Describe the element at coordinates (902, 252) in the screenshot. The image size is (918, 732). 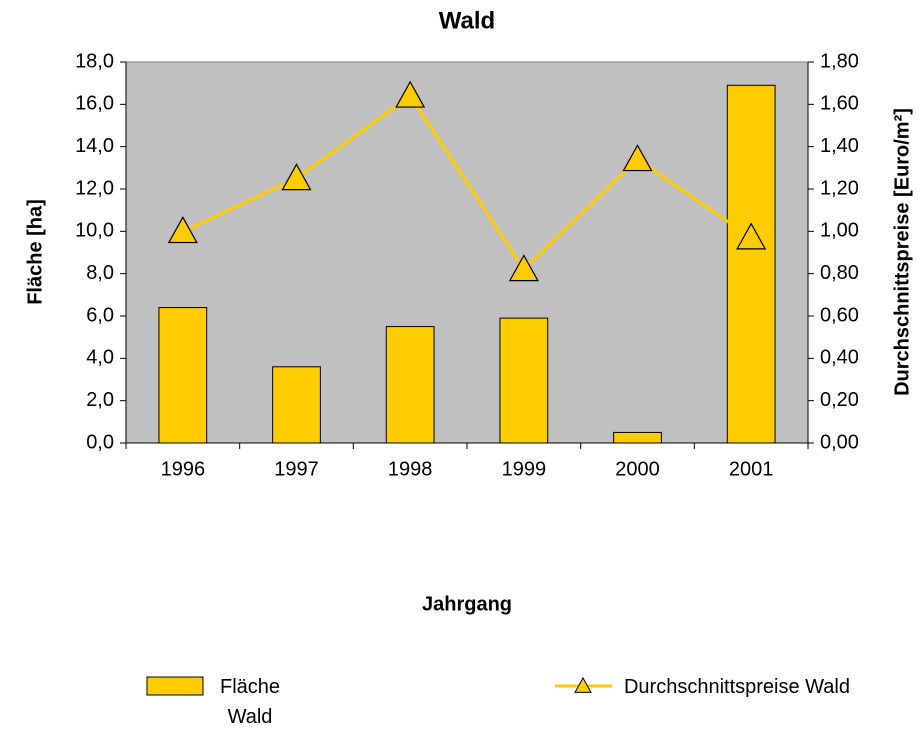
I see `y2-axis-title: Durchschnittspreise [Euro/m²]` at that location.